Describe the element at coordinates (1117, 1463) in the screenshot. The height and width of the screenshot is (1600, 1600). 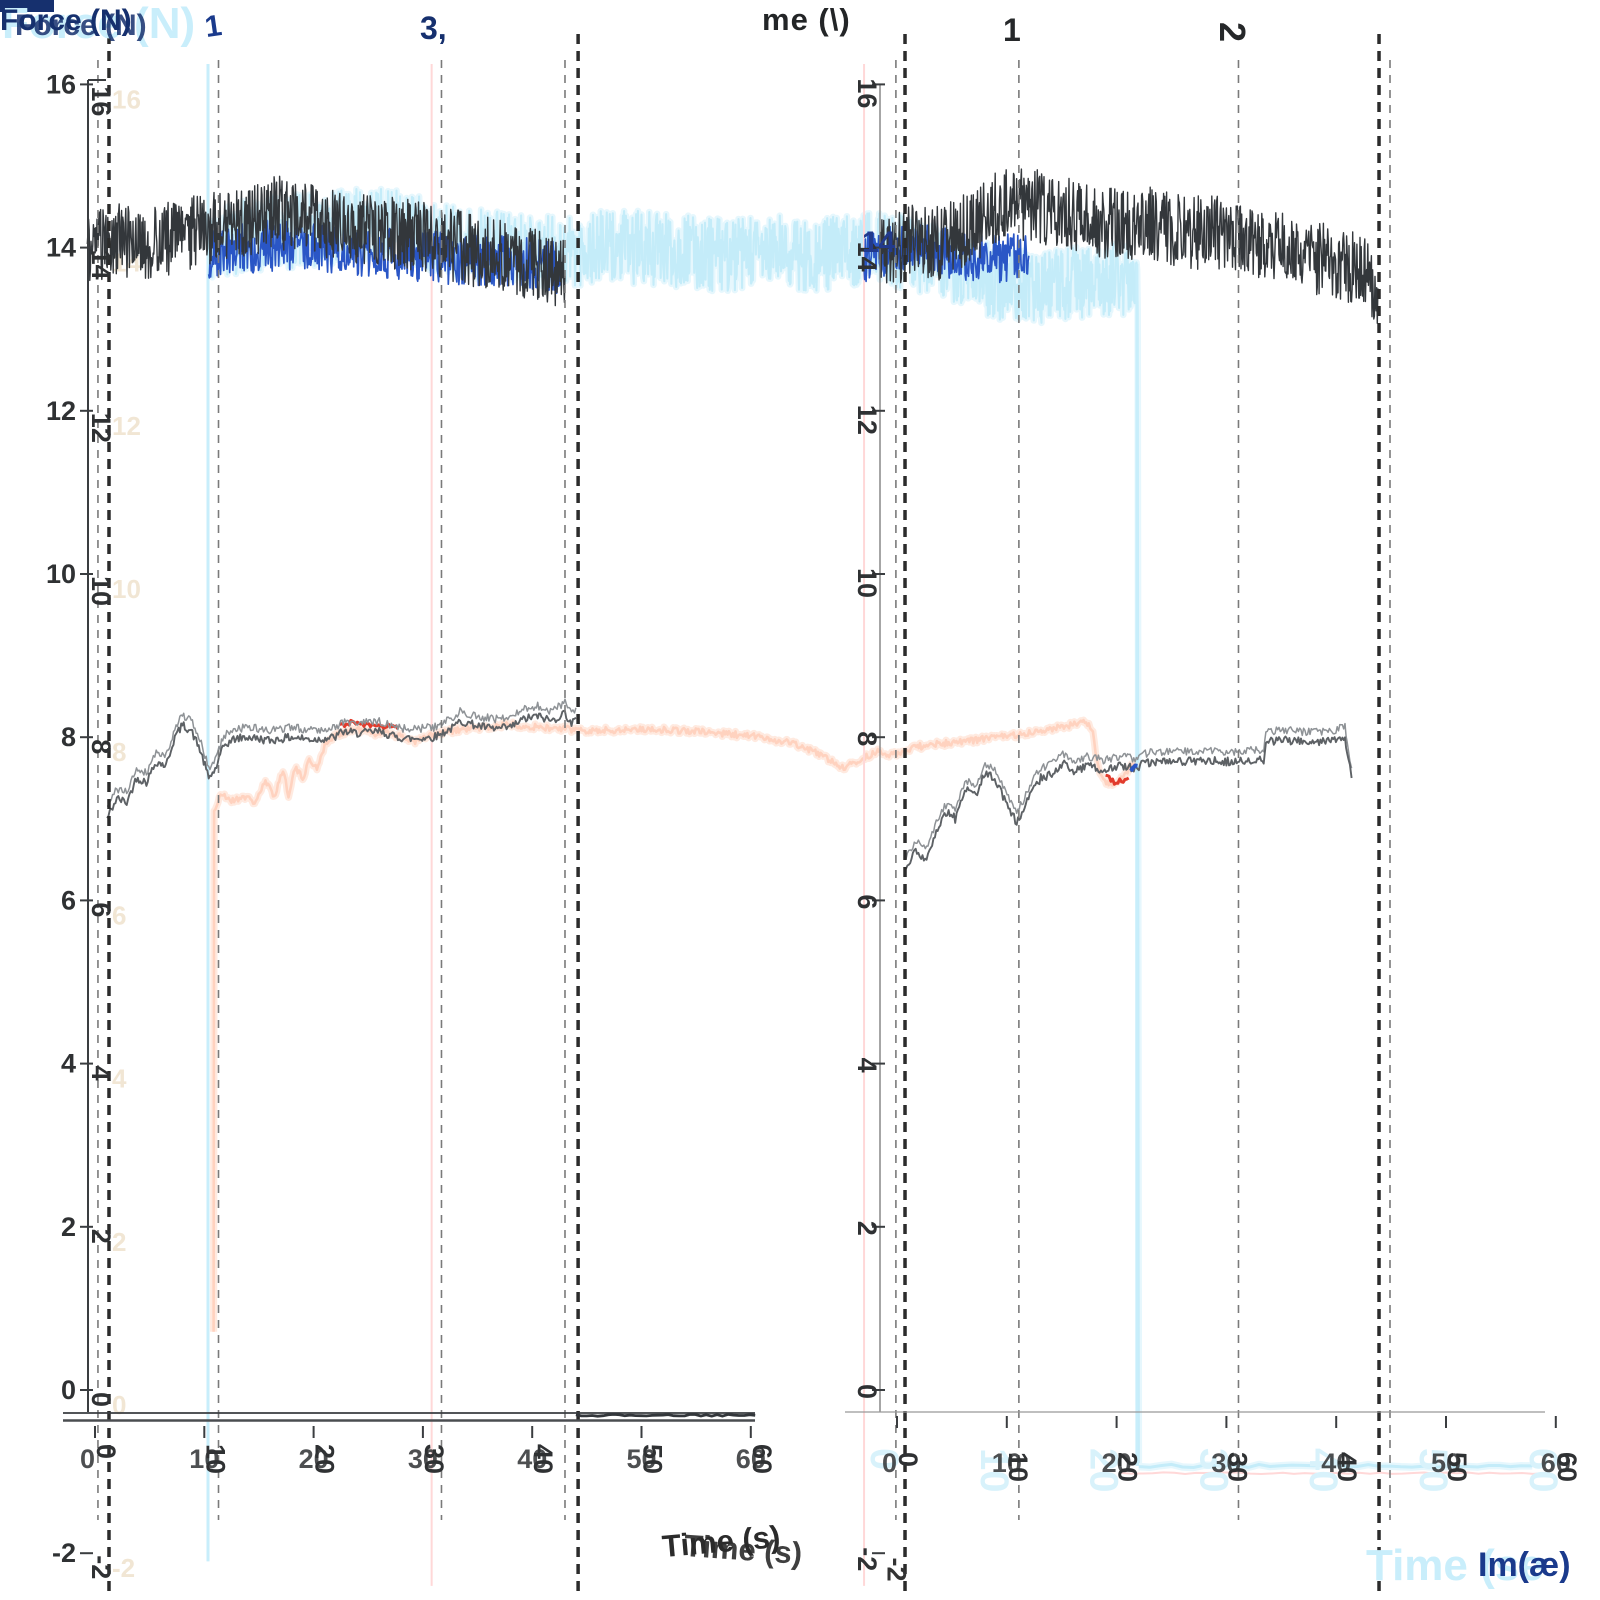
I see `right-x-tick-label-ghost: 20` at that location.